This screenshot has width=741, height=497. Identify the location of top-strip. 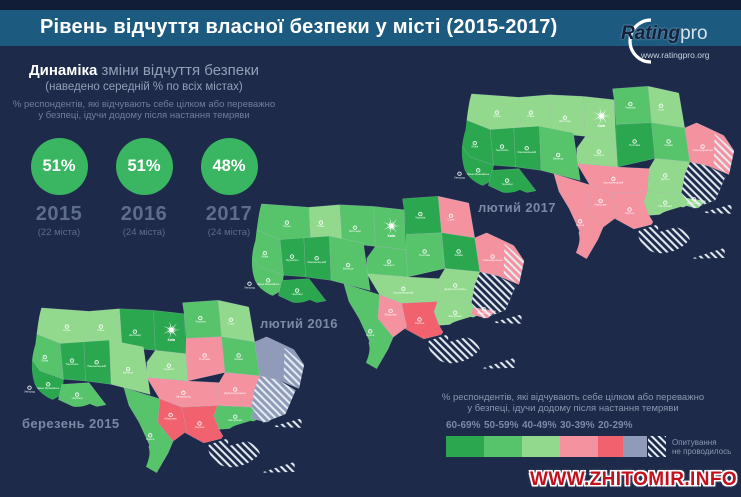
(370, 5).